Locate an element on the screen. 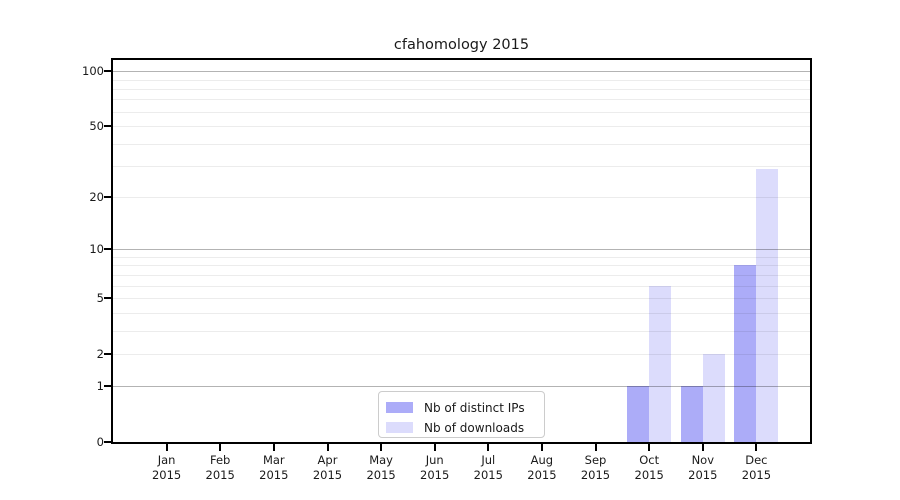  x-tick-month: Mar is located at coordinates (273, 460).